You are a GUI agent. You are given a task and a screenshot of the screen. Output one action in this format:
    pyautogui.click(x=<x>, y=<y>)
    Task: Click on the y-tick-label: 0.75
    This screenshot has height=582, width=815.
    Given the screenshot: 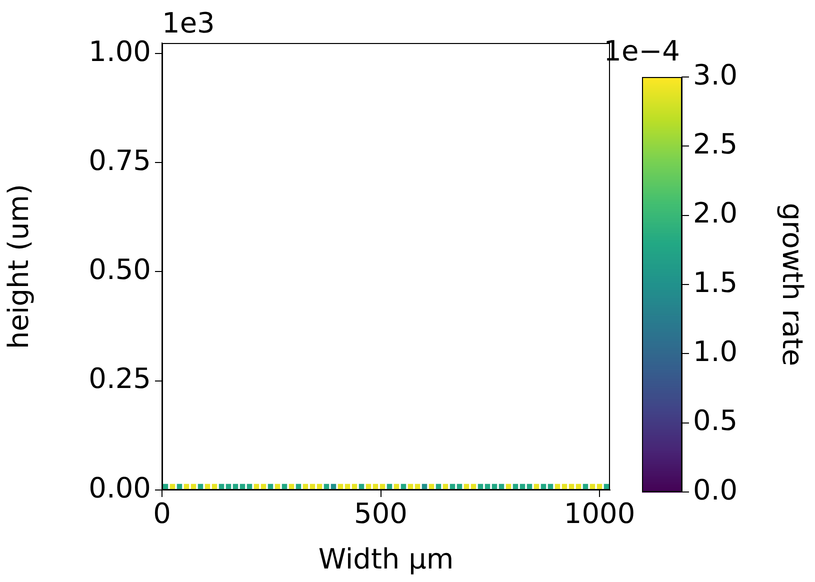 What is the action you would take?
    pyautogui.click(x=119, y=160)
    